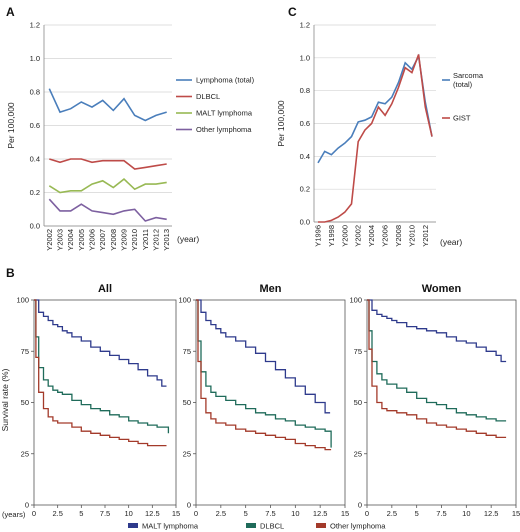 Image resolution: width=520 pixels, height=532 pixels. I want to click on x-tick-label: Y1996, so click(318, 236).